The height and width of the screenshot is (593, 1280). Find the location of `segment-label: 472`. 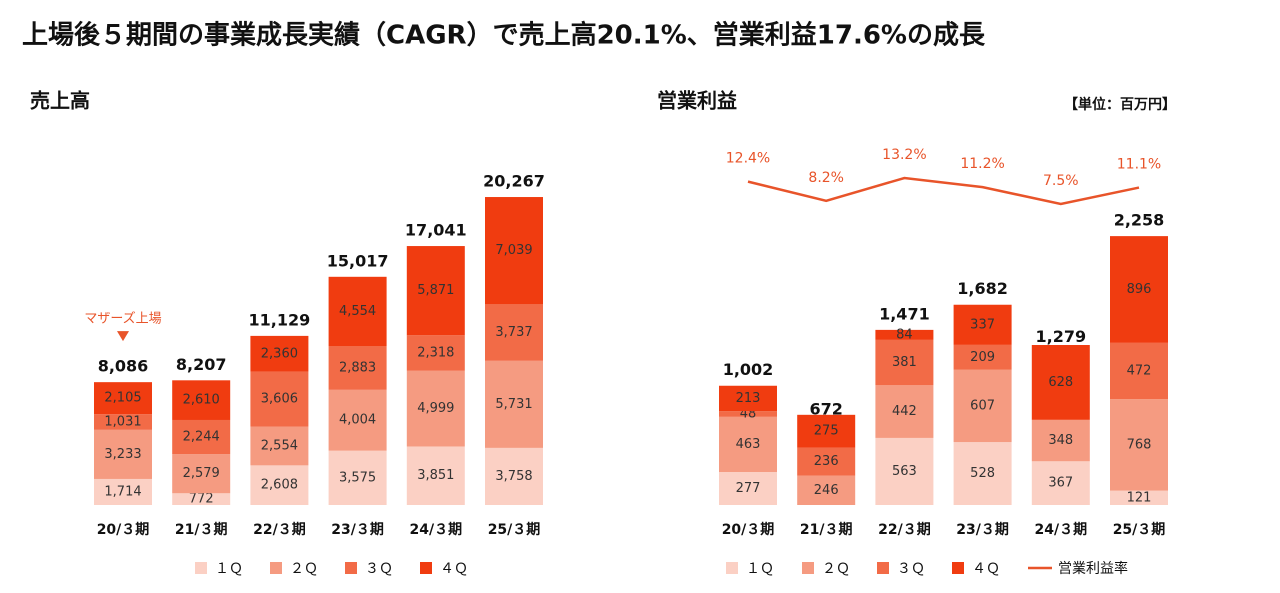

segment-label: 472 is located at coordinates (1139, 370).